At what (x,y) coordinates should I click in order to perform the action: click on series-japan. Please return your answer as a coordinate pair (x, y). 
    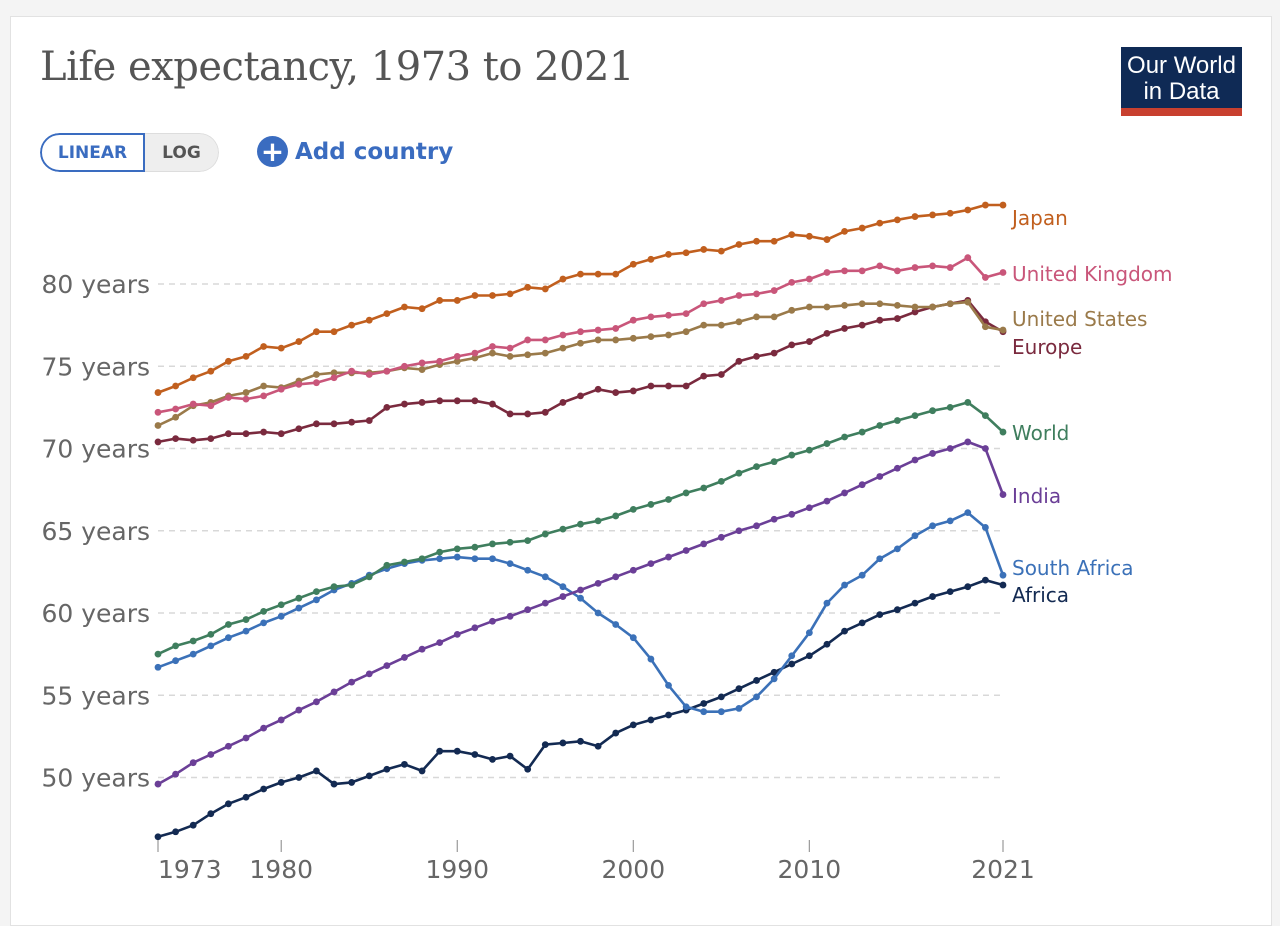
    Looking at the image, I should click on (580, 298).